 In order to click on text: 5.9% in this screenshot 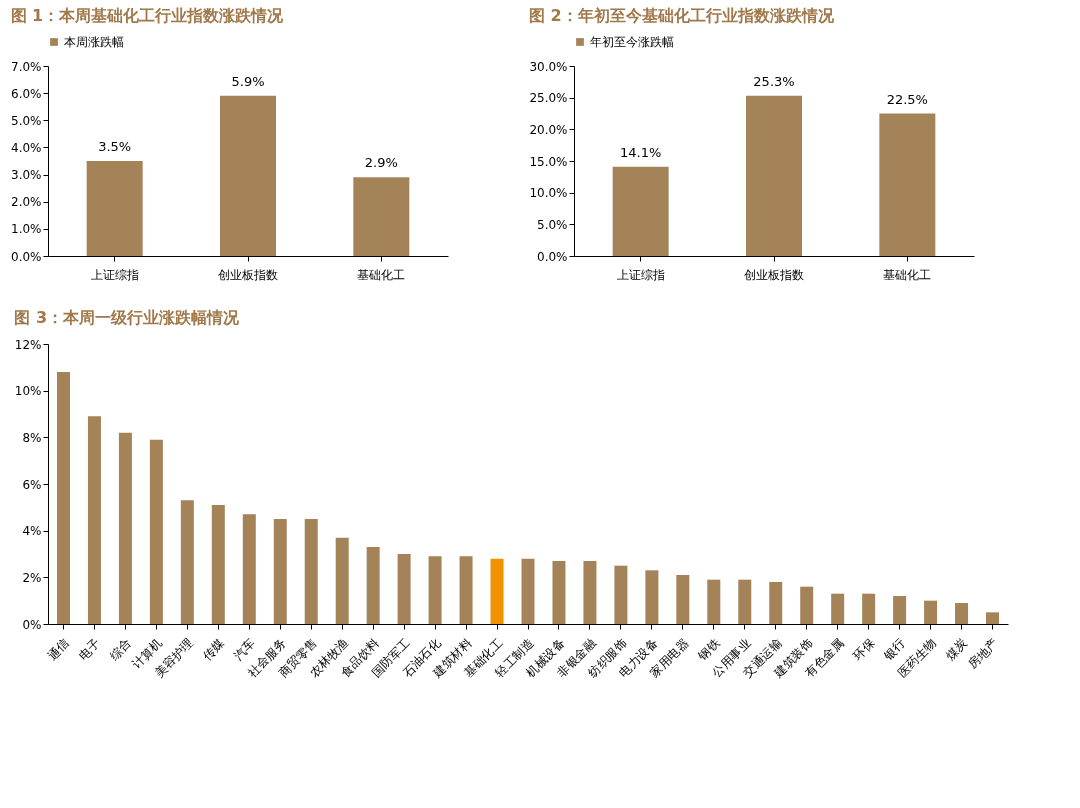, I will do `click(248, 81)`.